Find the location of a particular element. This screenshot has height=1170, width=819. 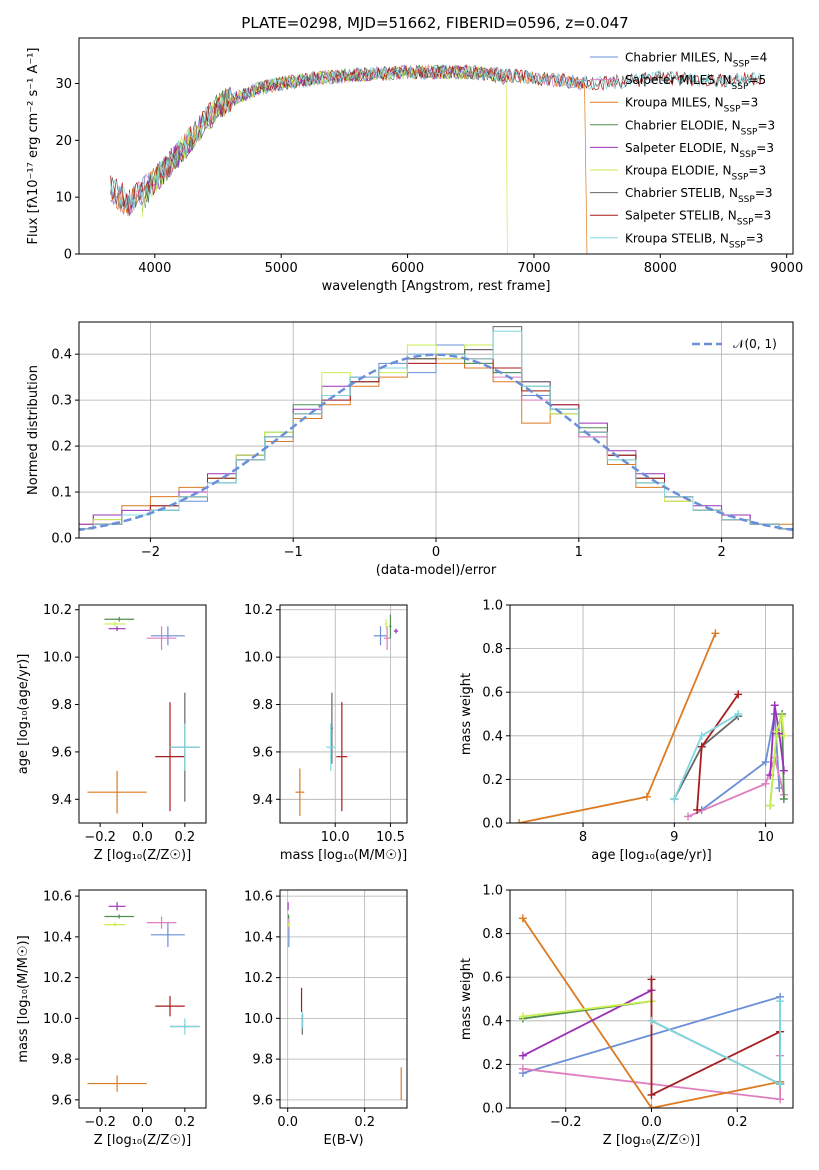

mass-vs-Z-ytick-label: 10.0 is located at coordinates (57, 1019).